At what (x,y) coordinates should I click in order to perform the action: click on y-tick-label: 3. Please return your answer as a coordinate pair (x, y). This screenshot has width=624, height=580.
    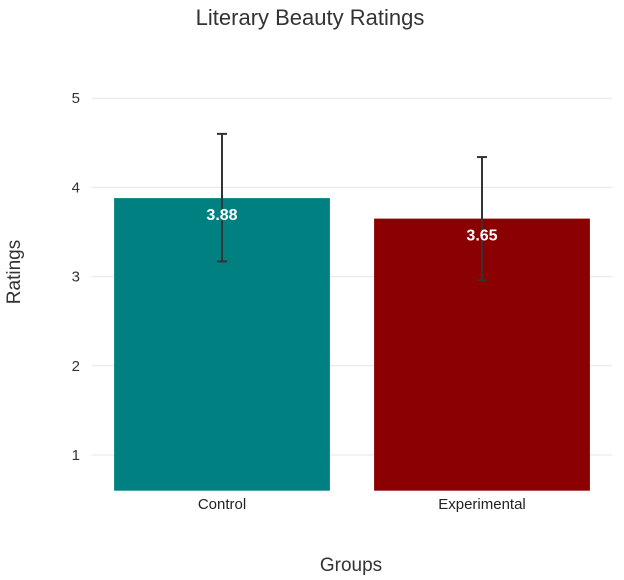
    Looking at the image, I should click on (76, 277).